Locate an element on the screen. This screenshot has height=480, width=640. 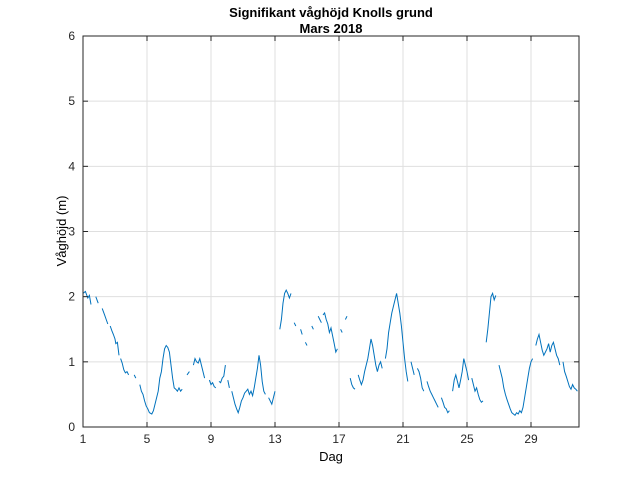
chart-subtitle: Mars 2018 is located at coordinates (331, 28).